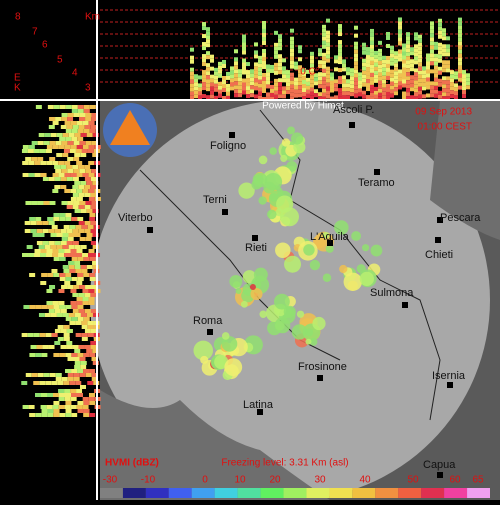 Image resolution: width=500 pixels, height=505 pixels. I want to click on level-label: 7, so click(35, 32).